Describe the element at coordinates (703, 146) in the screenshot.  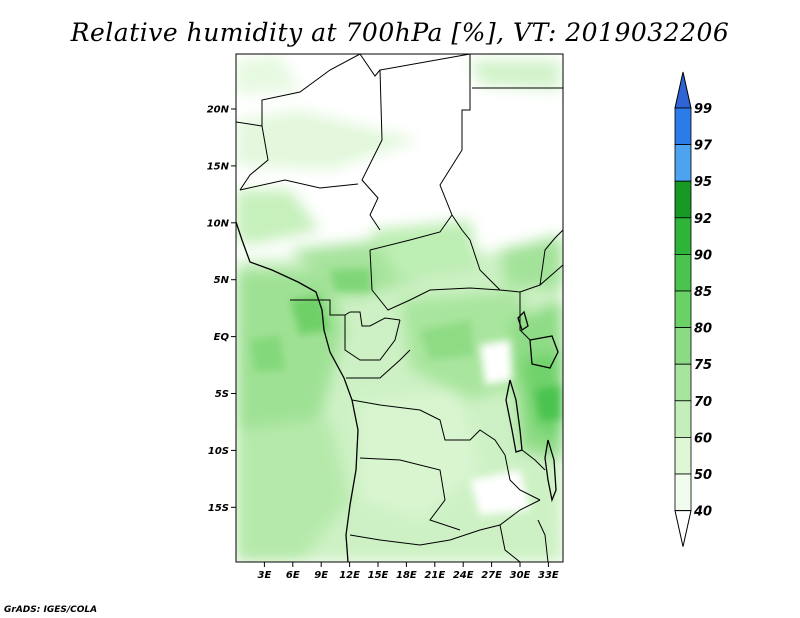
I see `colorbar-label: 97` at that location.